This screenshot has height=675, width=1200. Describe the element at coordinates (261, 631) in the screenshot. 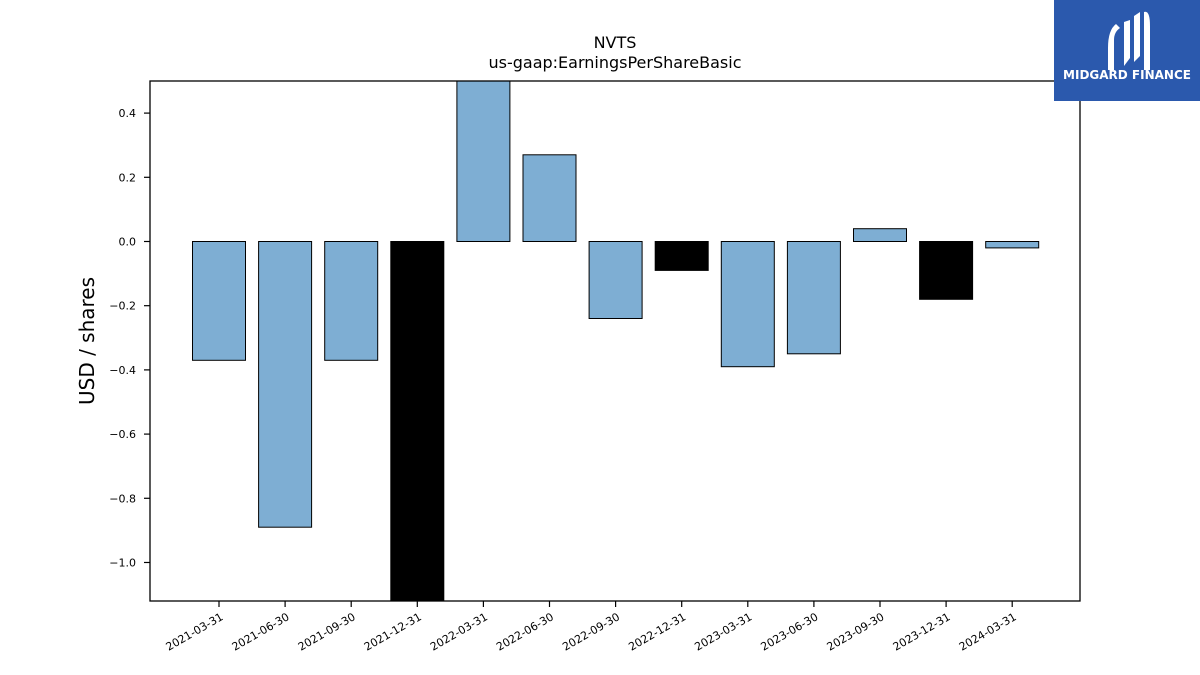

I see `x-tick-label: 2021-06-30` at that location.